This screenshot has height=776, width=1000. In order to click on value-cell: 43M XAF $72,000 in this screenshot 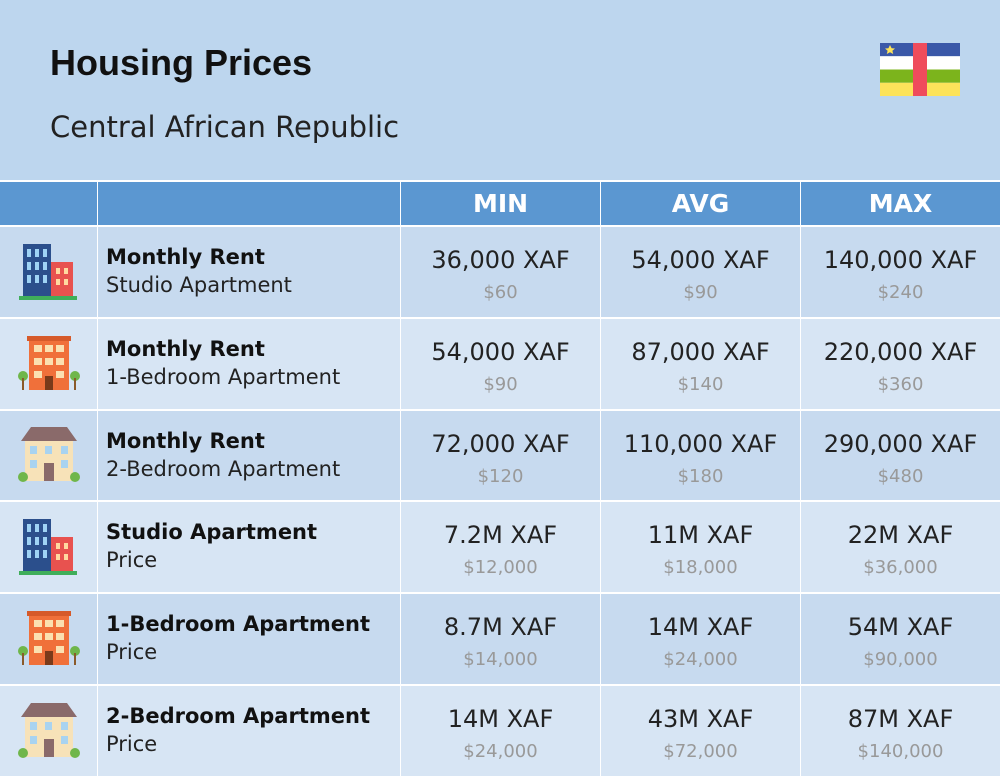, I will do `click(700, 731)`.